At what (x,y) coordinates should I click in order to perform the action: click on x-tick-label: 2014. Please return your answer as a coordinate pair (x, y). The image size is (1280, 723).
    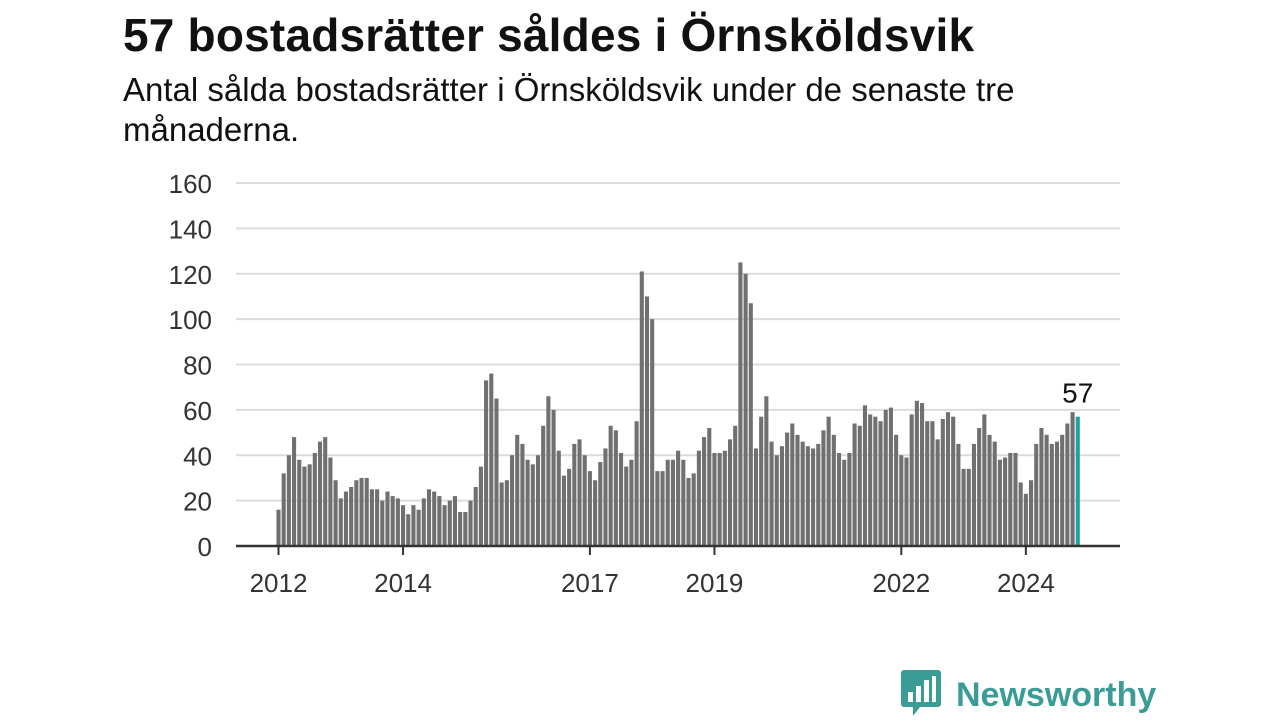
    Looking at the image, I should click on (403, 583).